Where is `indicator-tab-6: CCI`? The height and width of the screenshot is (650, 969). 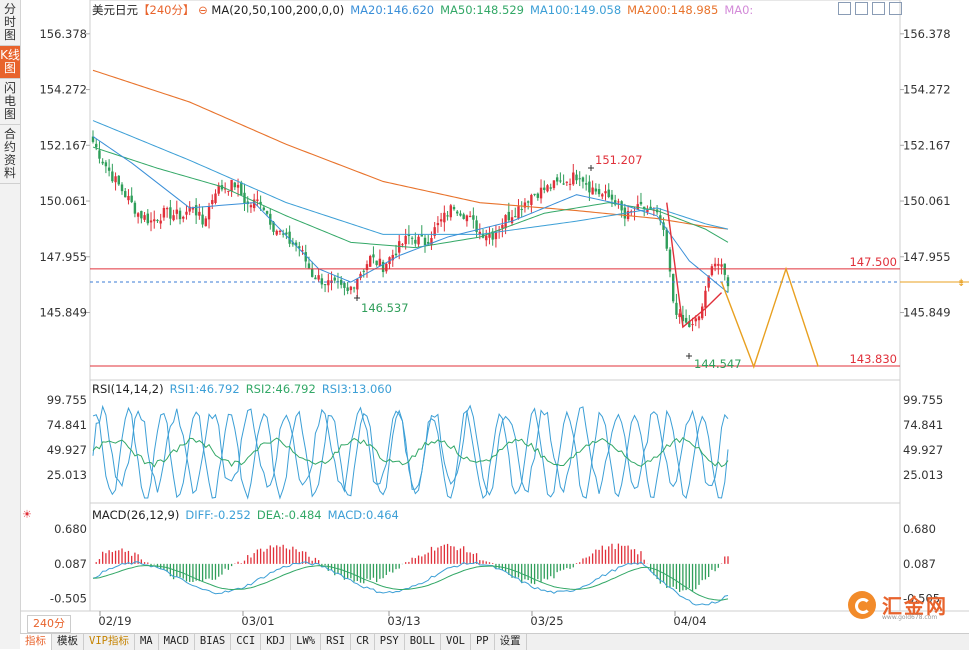
indicator-tab-6: CCI is located at coordinates (246, 642).